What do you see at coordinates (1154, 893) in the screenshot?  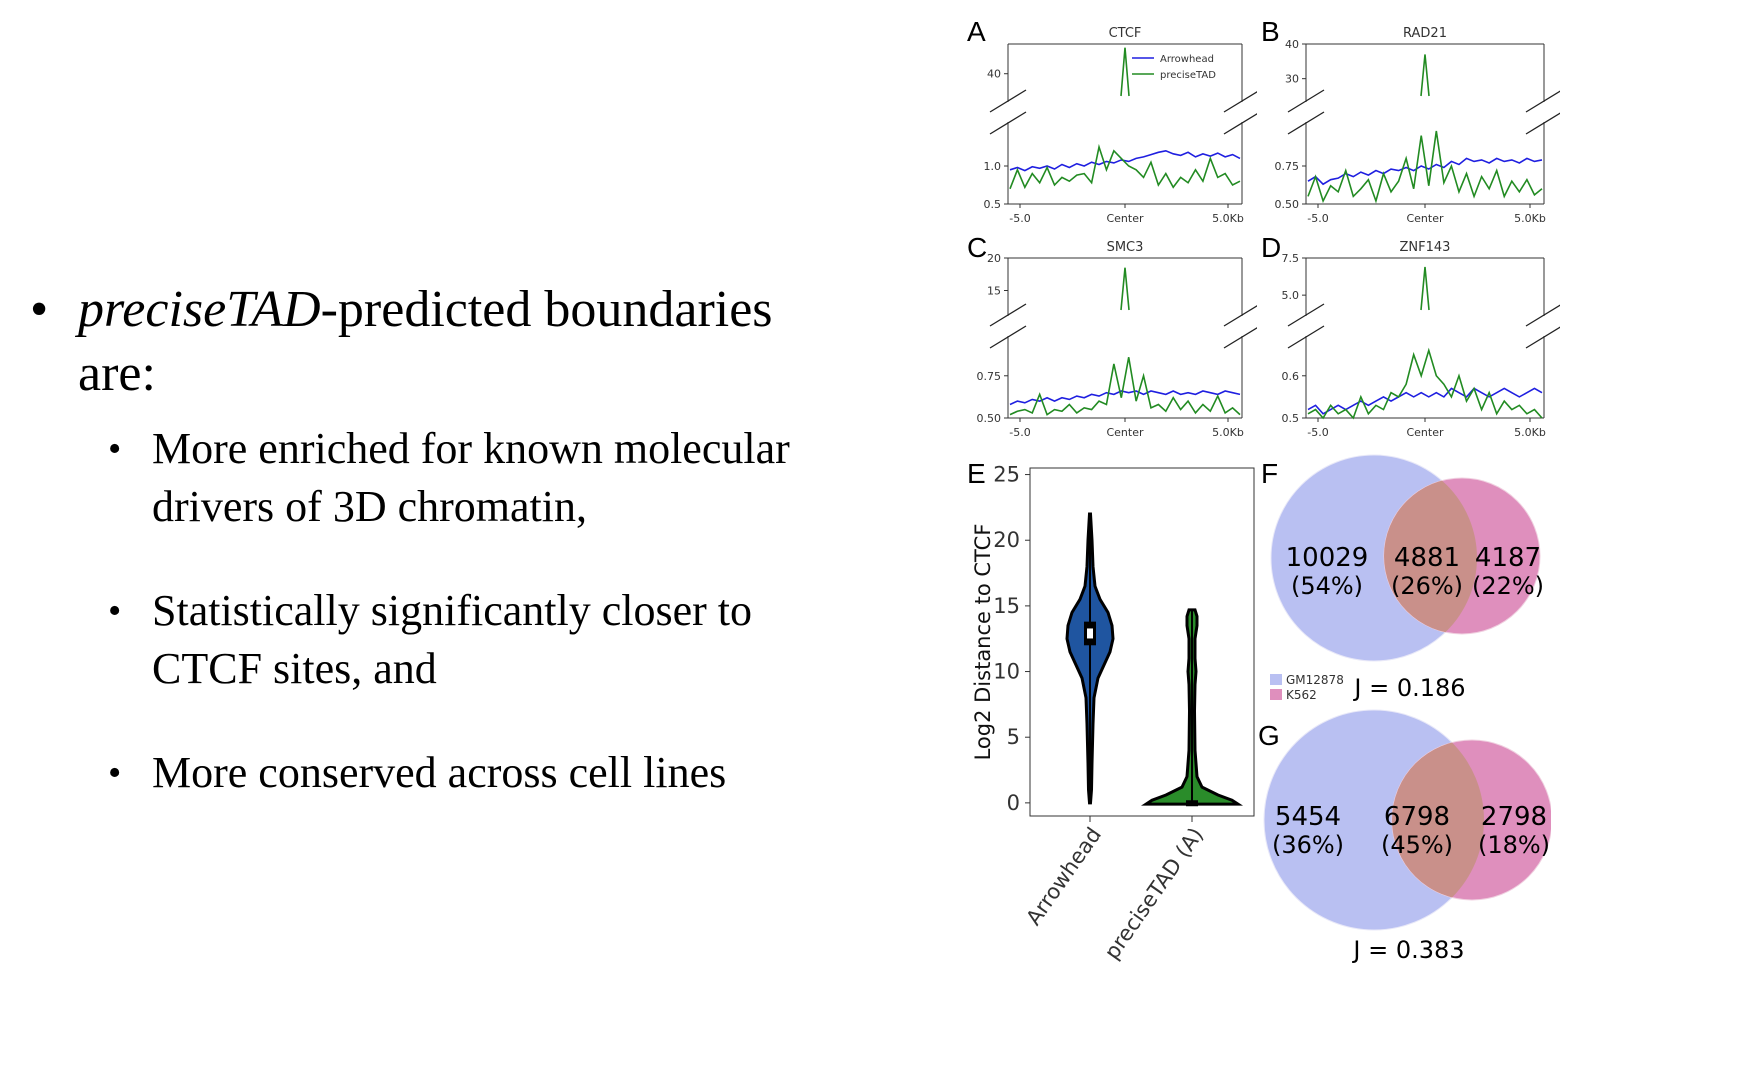 I see `x-tick-label: preciseTAD (A)` at bounding box center [1154, 893].